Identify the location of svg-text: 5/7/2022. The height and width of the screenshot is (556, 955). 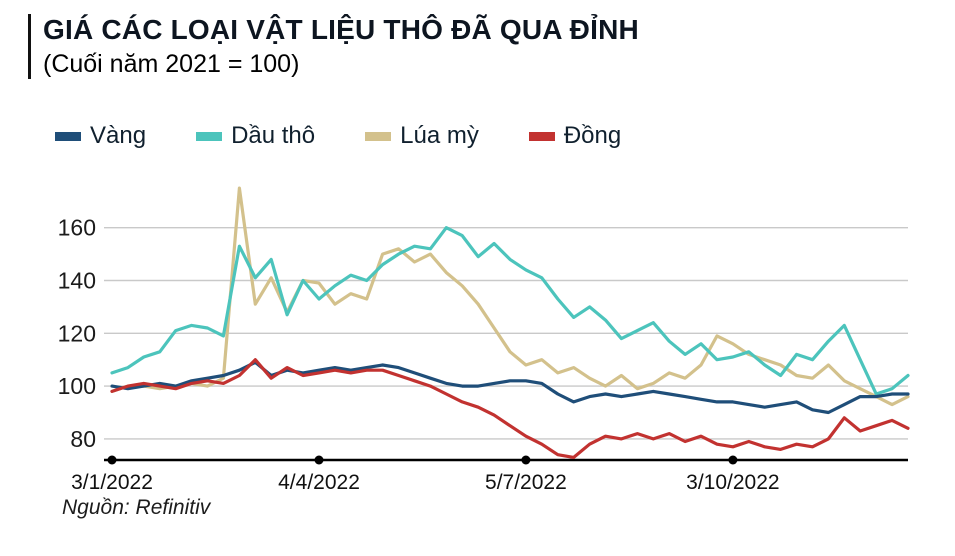
(526, 482).